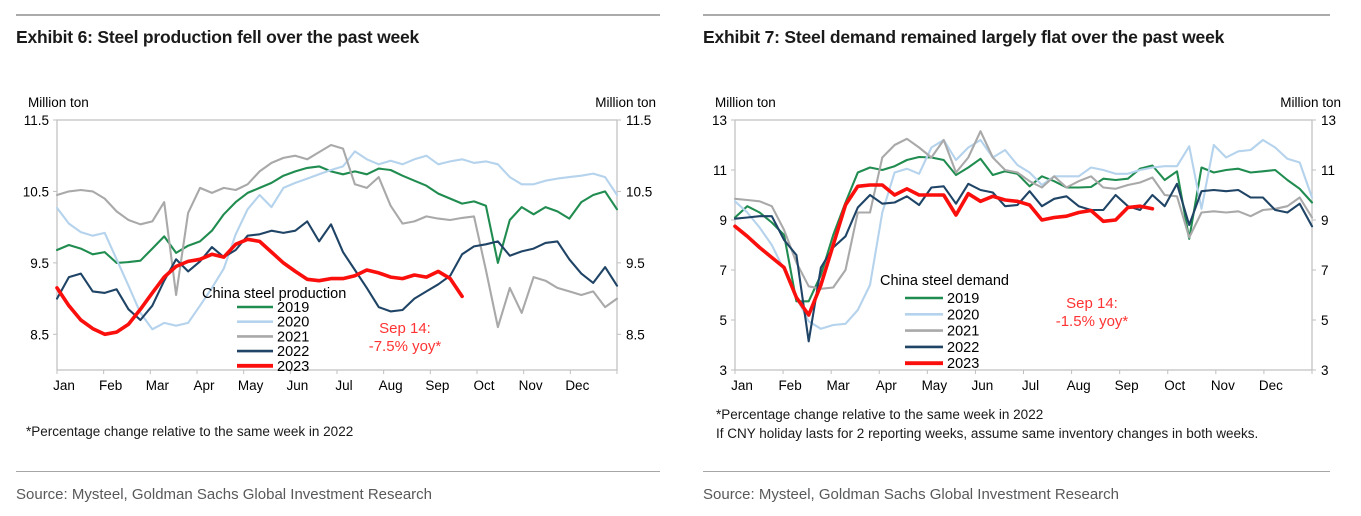  What do you see at coordinates (36, 120) in the screenshot?
I see `y-tick-label-left: 11.5` at bounding box center [36, 120].